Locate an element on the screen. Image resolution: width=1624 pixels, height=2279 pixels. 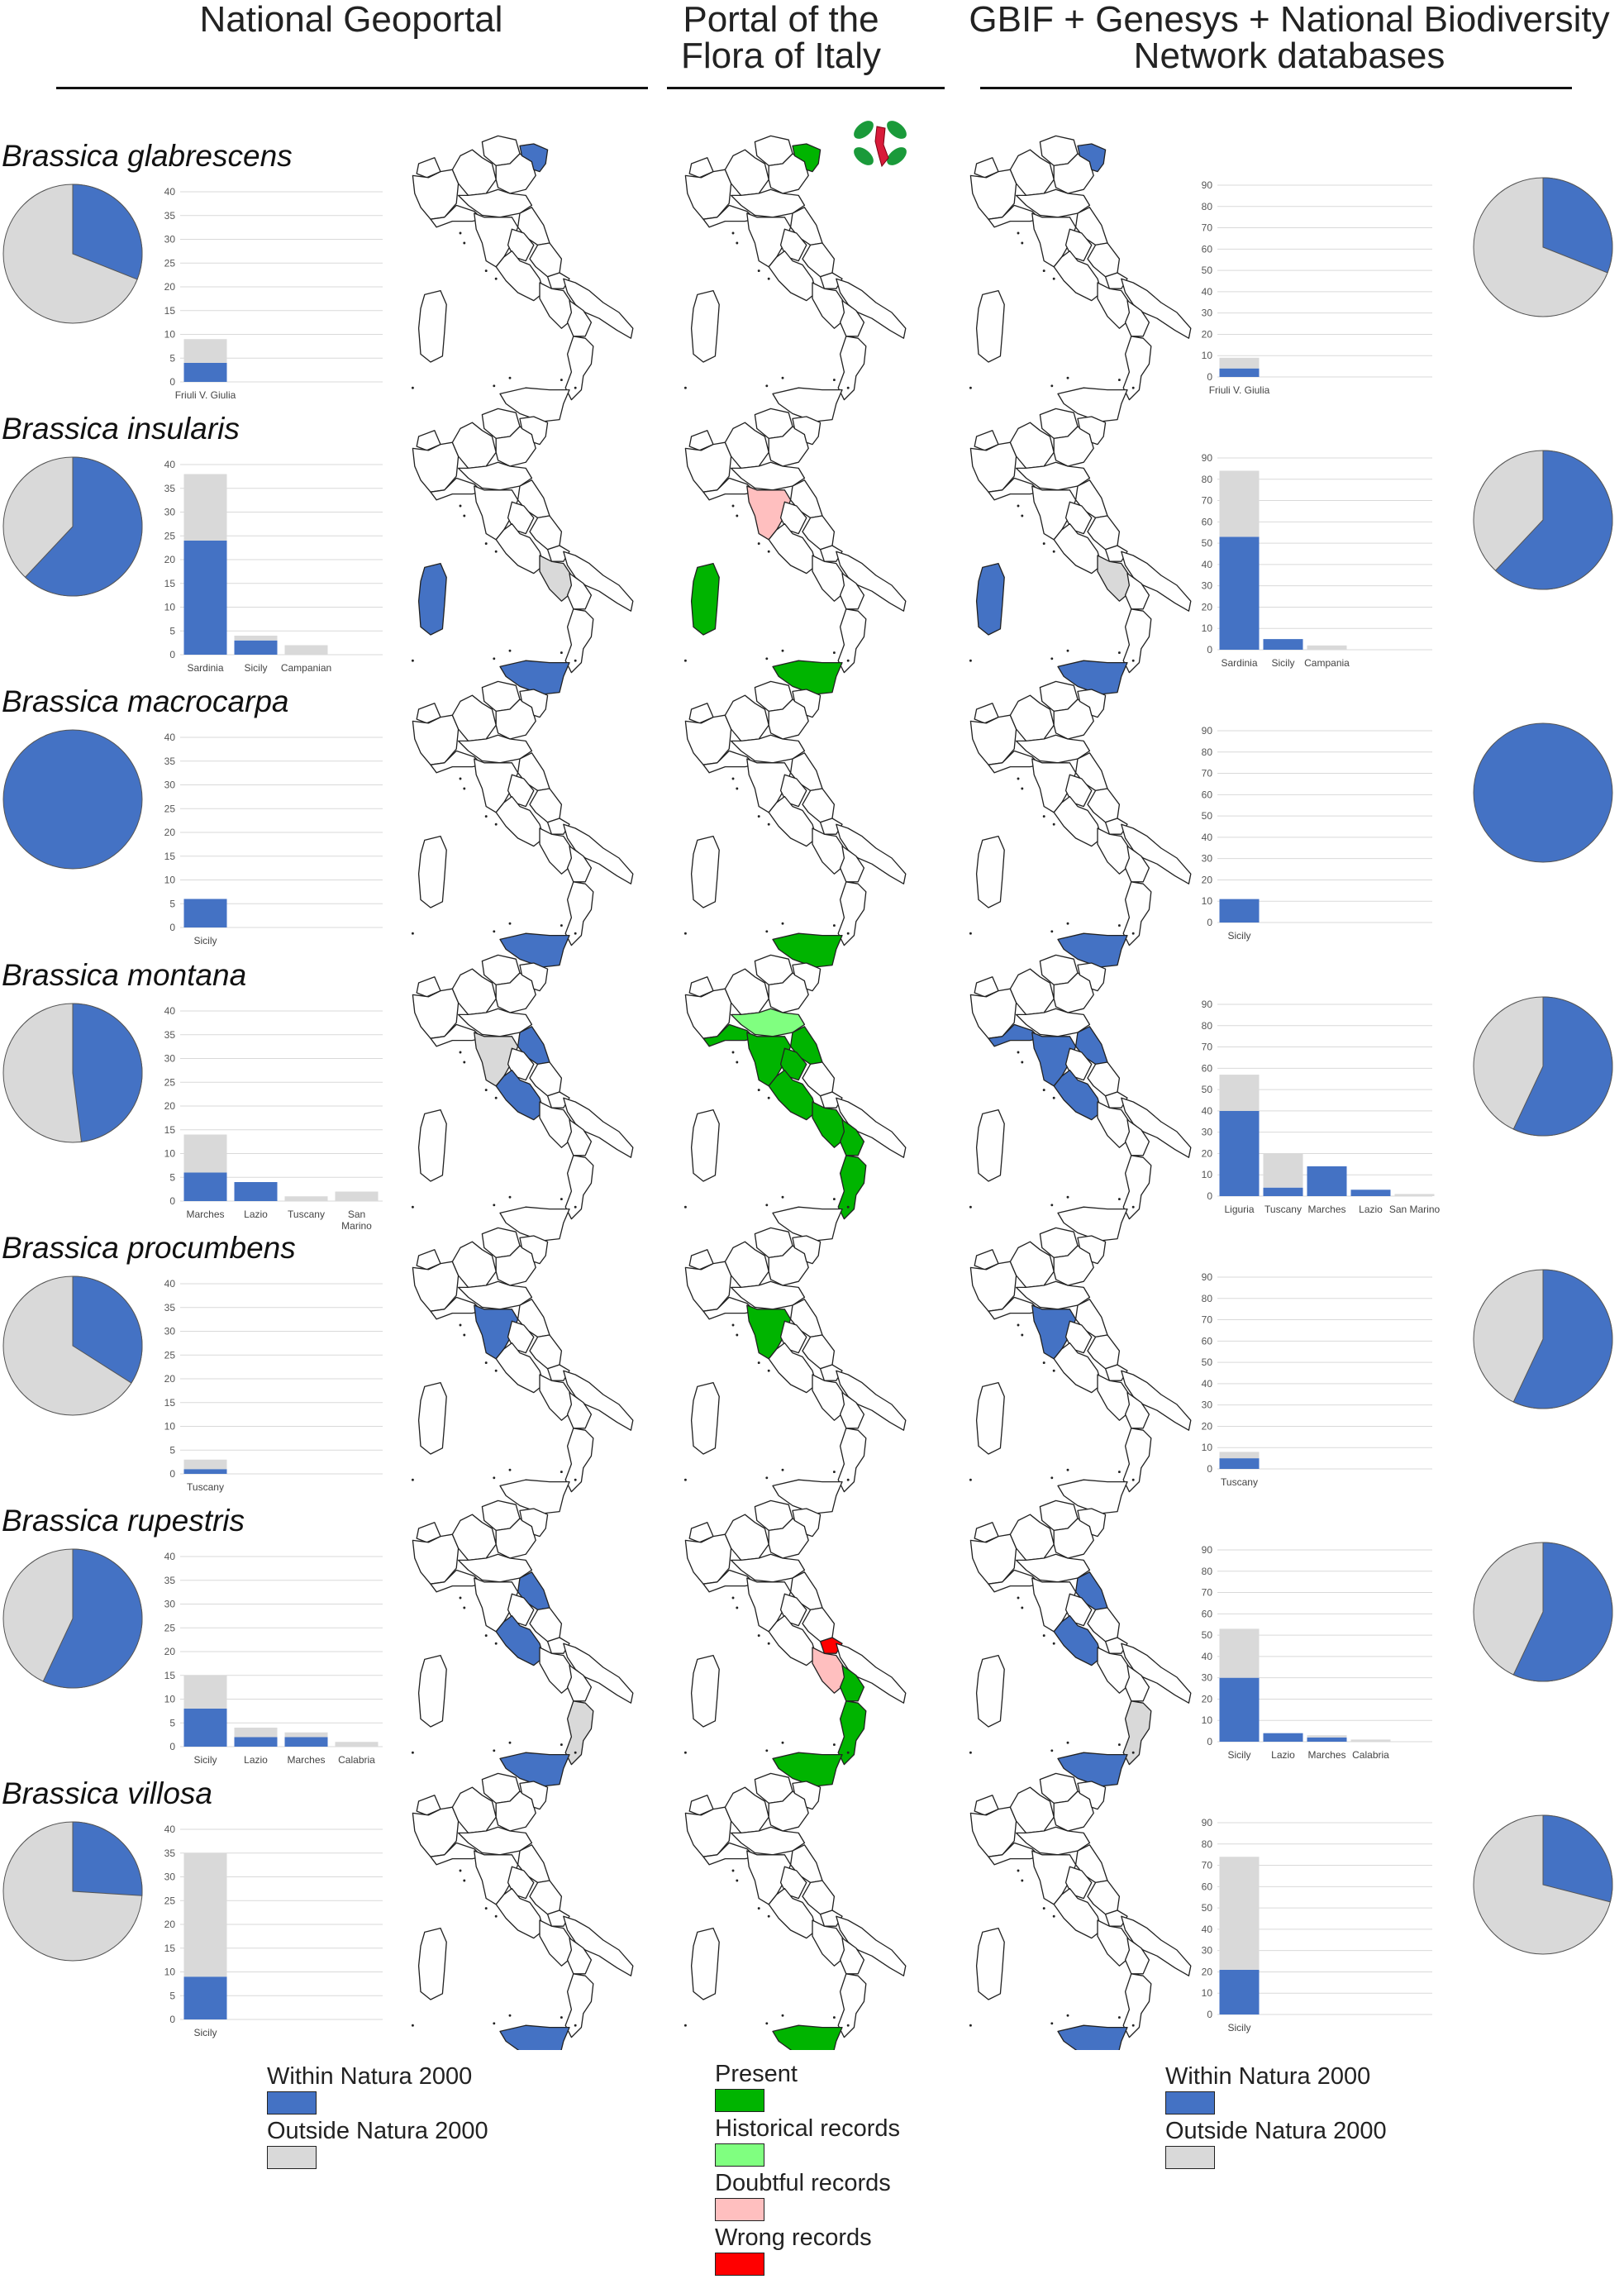
column-rule-geoportal is located at coordinates (352, 88).